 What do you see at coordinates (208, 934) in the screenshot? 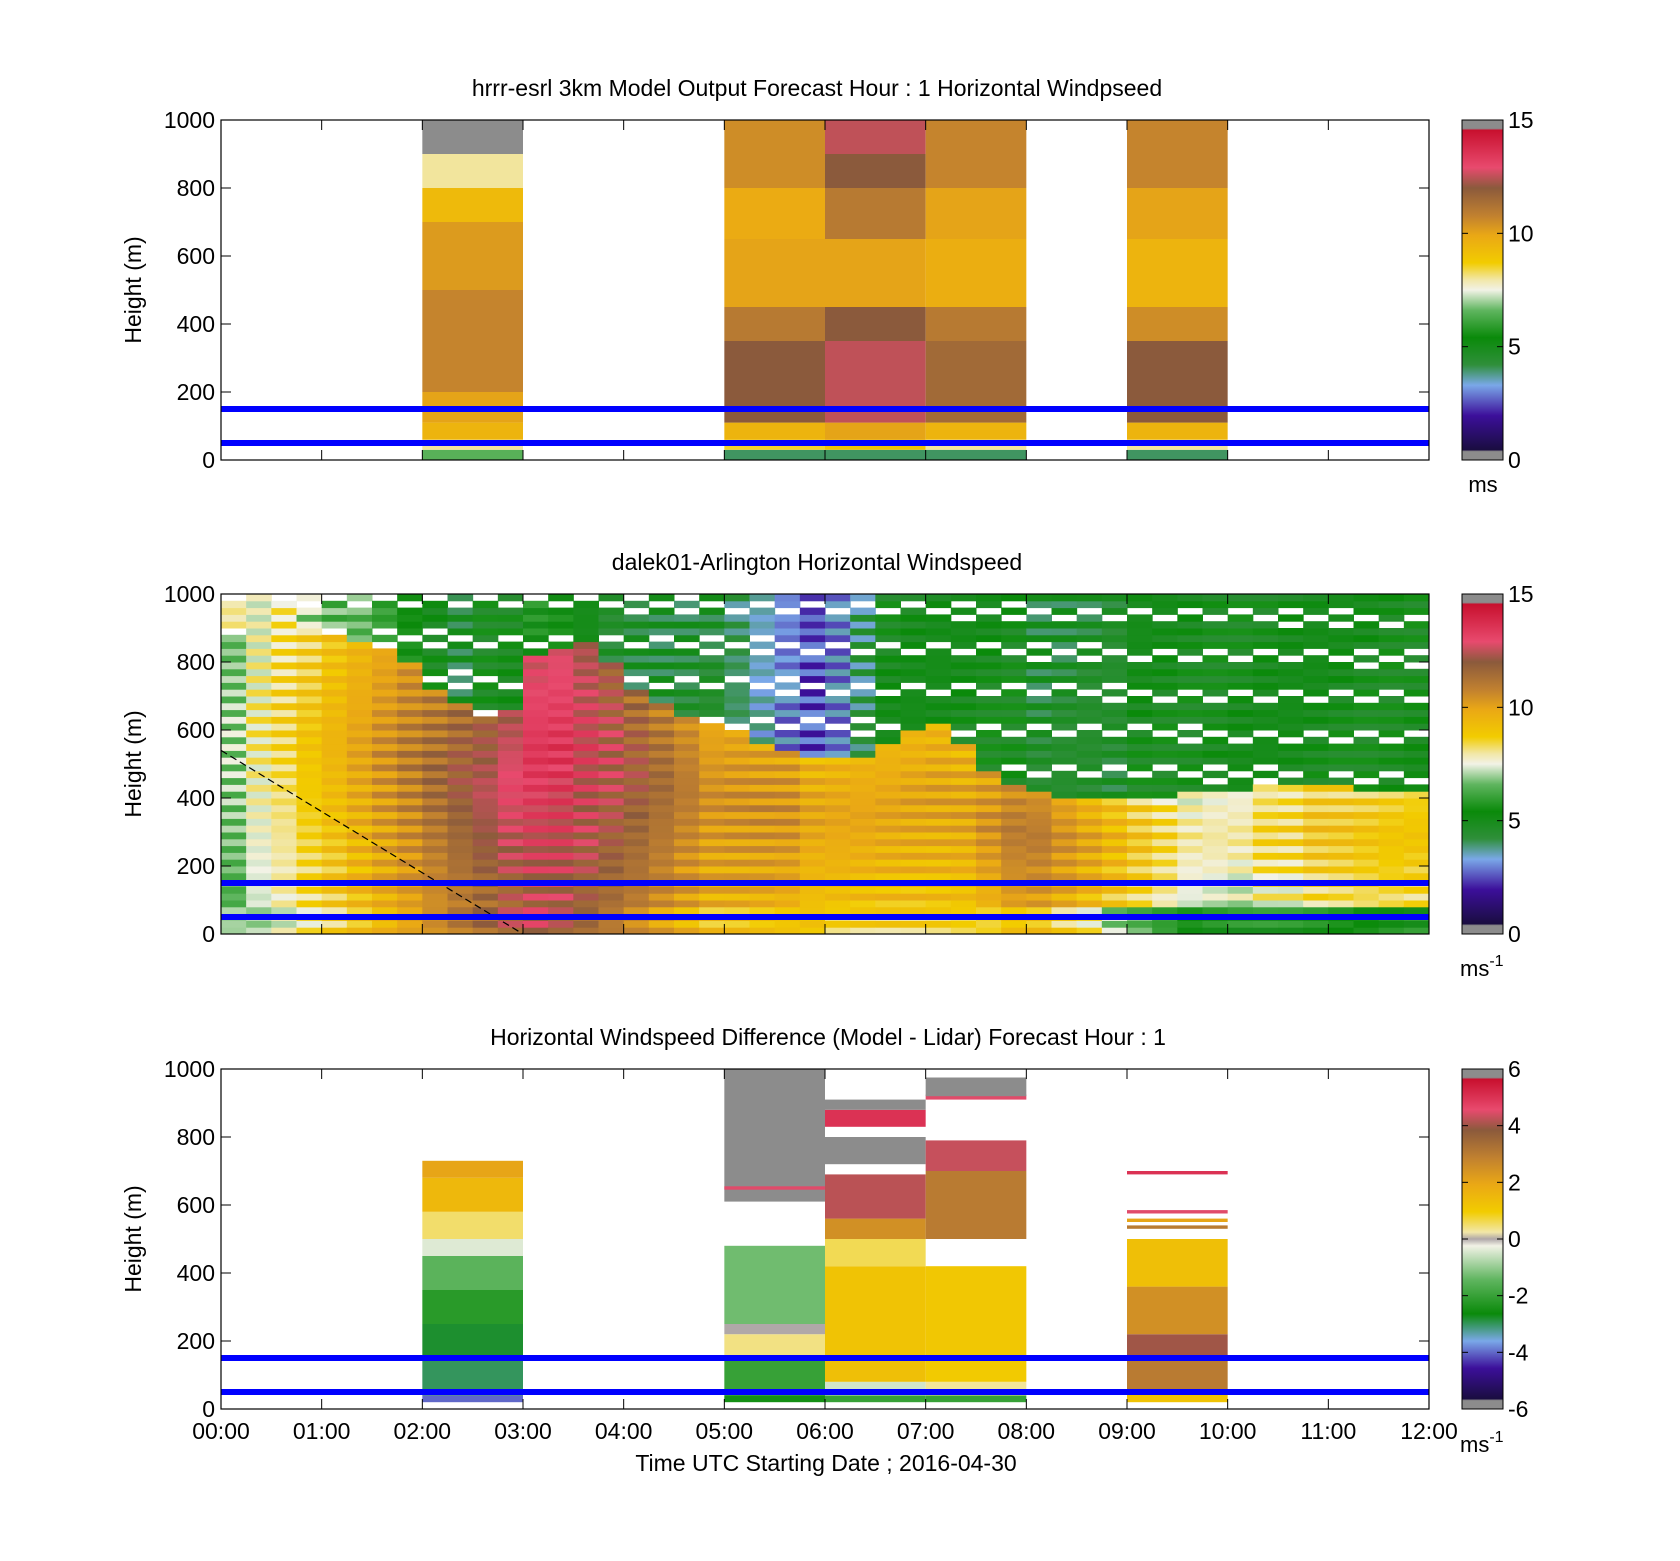
I see `y-tick-label: 0` at bounding box center [208, 934].